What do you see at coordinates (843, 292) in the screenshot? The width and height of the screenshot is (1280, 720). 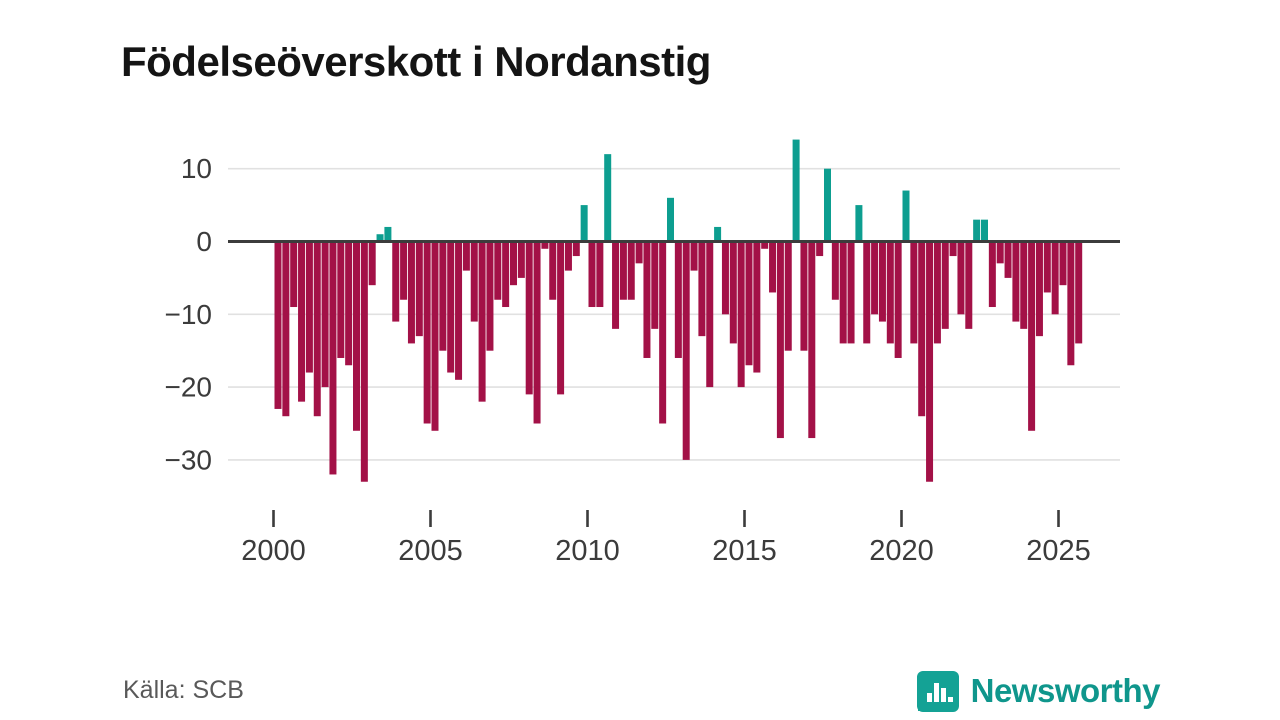 I see `bar-2018Q1` at bounding box center [843, 292].